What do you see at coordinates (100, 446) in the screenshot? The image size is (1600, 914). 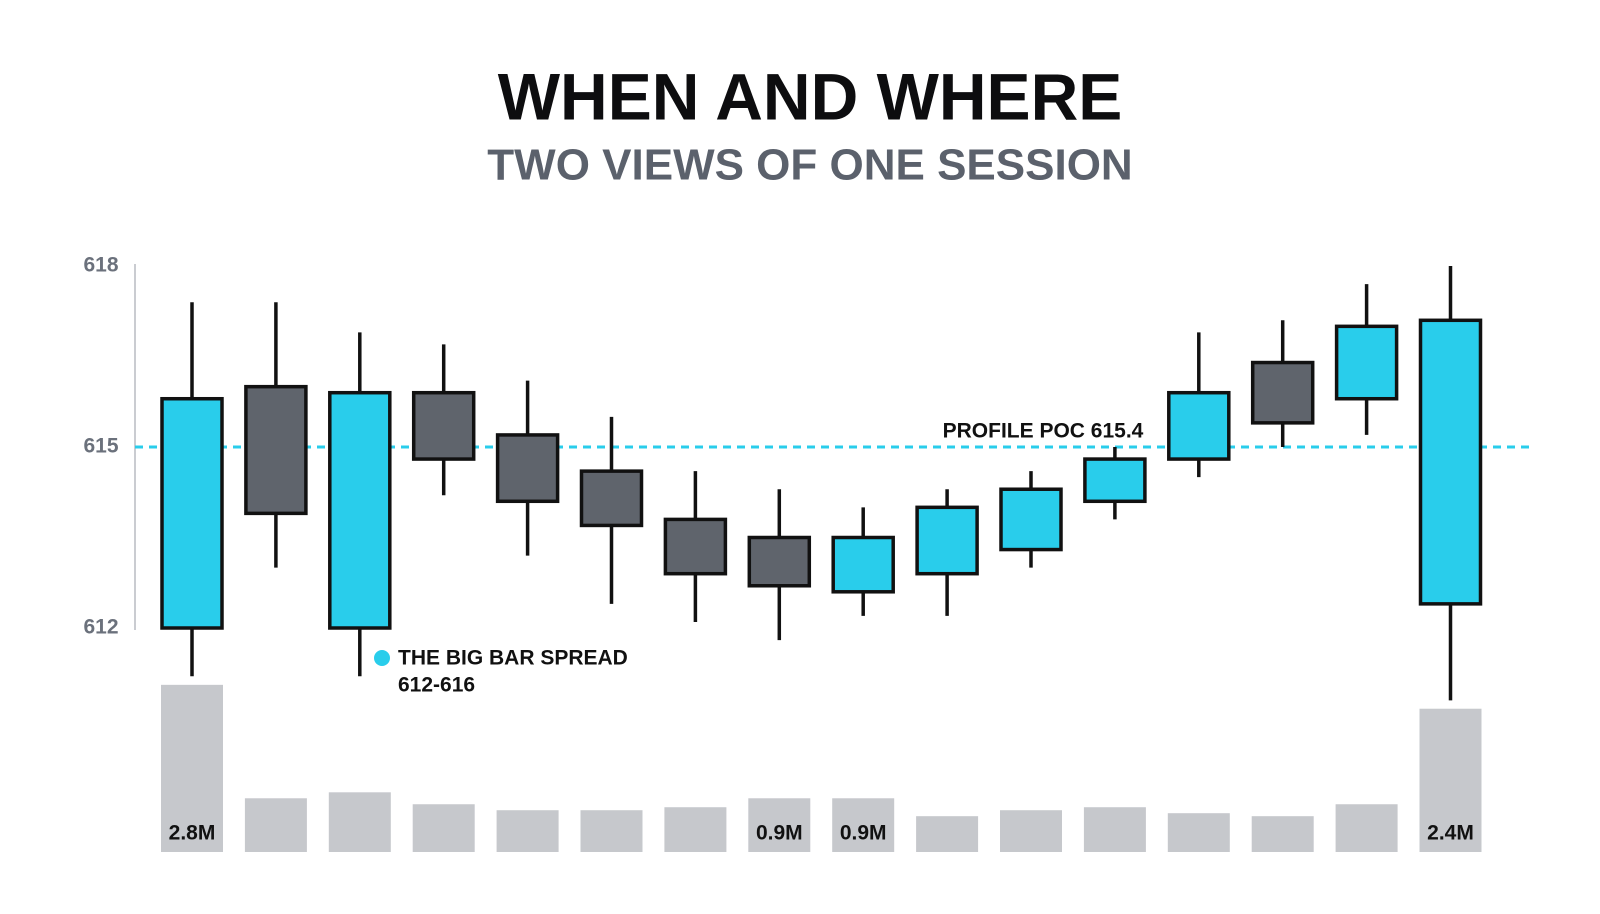 I see `y-tick-label: 615` at bounding box center [100, 446].